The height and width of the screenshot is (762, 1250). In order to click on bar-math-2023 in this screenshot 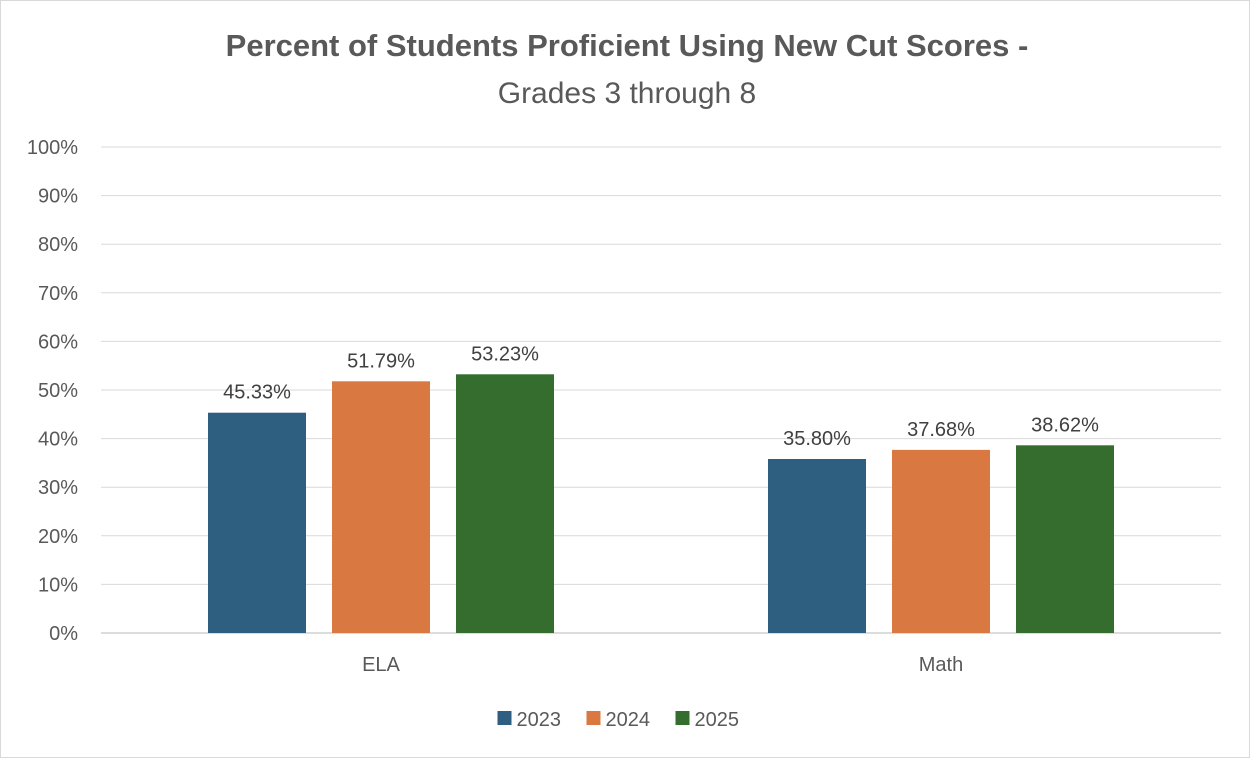, I will do `click(817, 546)`.